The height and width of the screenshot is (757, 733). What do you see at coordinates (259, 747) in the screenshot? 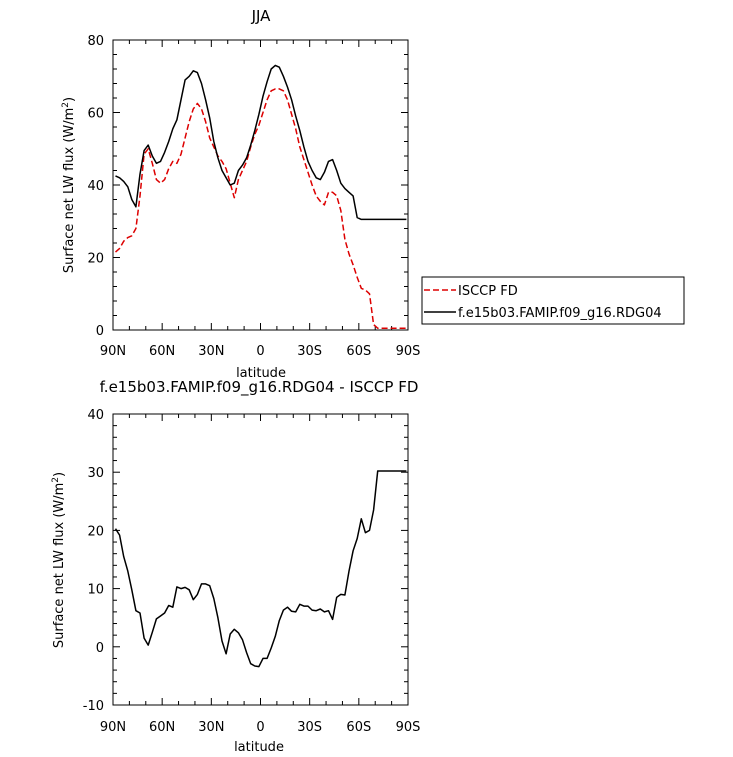
I see `bottom-x-axis-label: latitude` at bounding box center [259, 747].